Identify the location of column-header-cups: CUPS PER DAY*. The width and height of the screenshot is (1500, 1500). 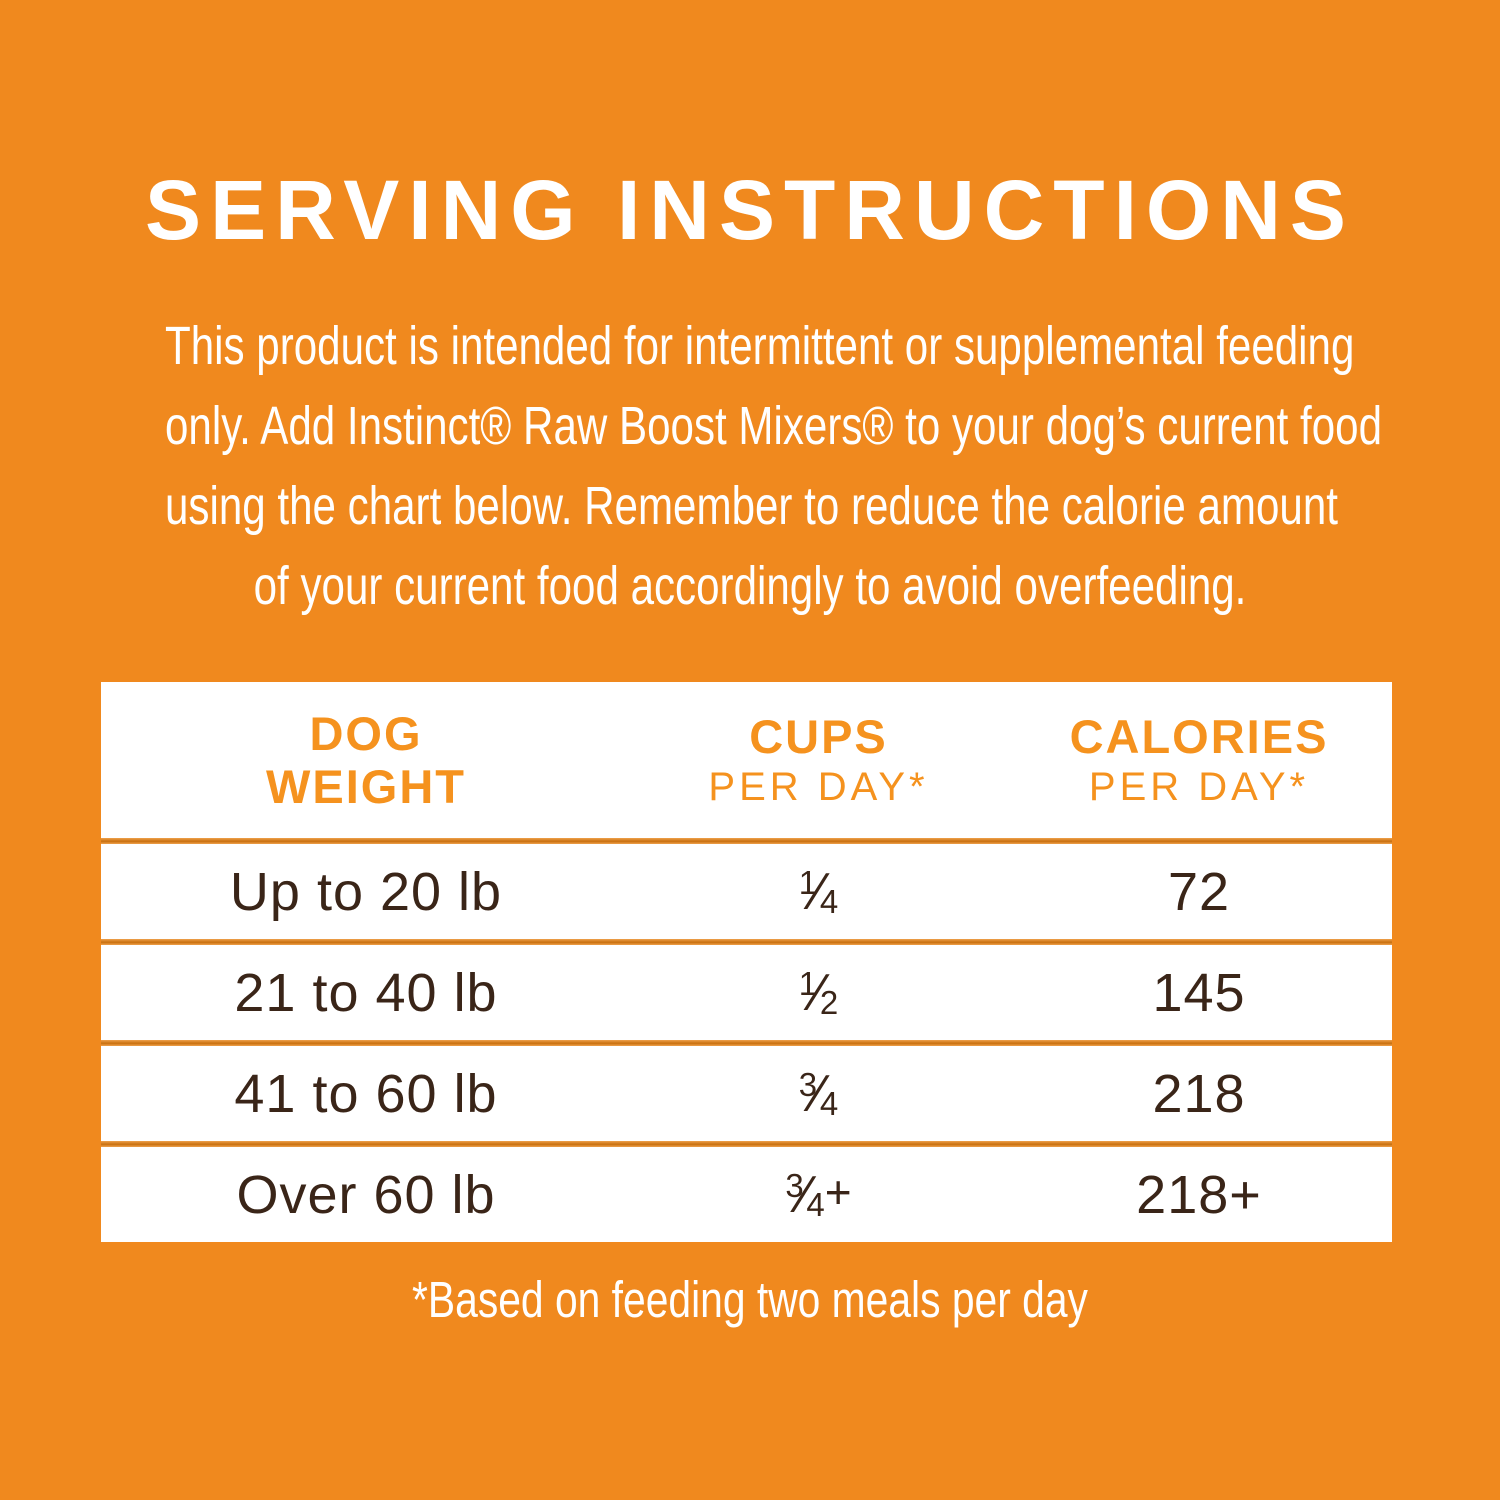
(818, 760).